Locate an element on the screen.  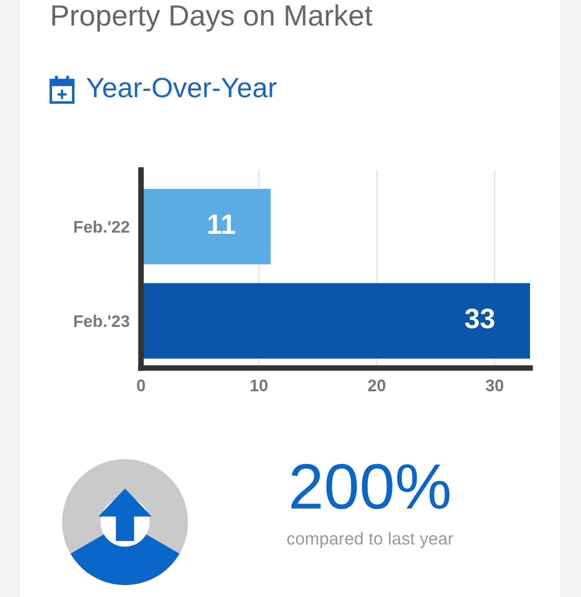
text: compared to last year is located at coordinates (370, 540).